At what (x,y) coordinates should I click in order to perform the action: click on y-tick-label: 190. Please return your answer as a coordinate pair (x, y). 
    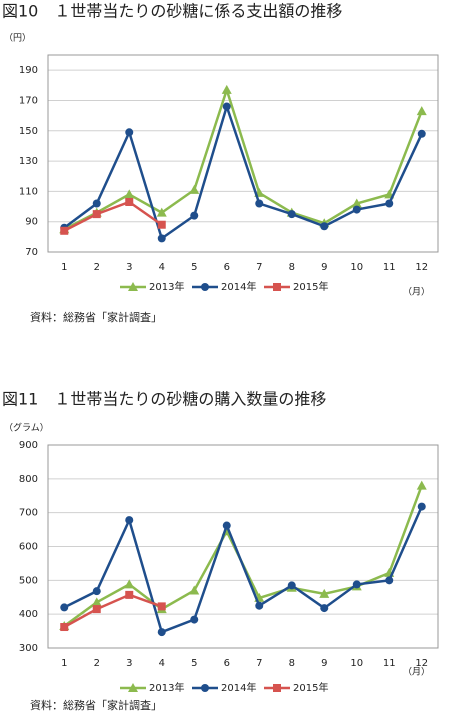
    Looking at the image, I should click on (28, 70).